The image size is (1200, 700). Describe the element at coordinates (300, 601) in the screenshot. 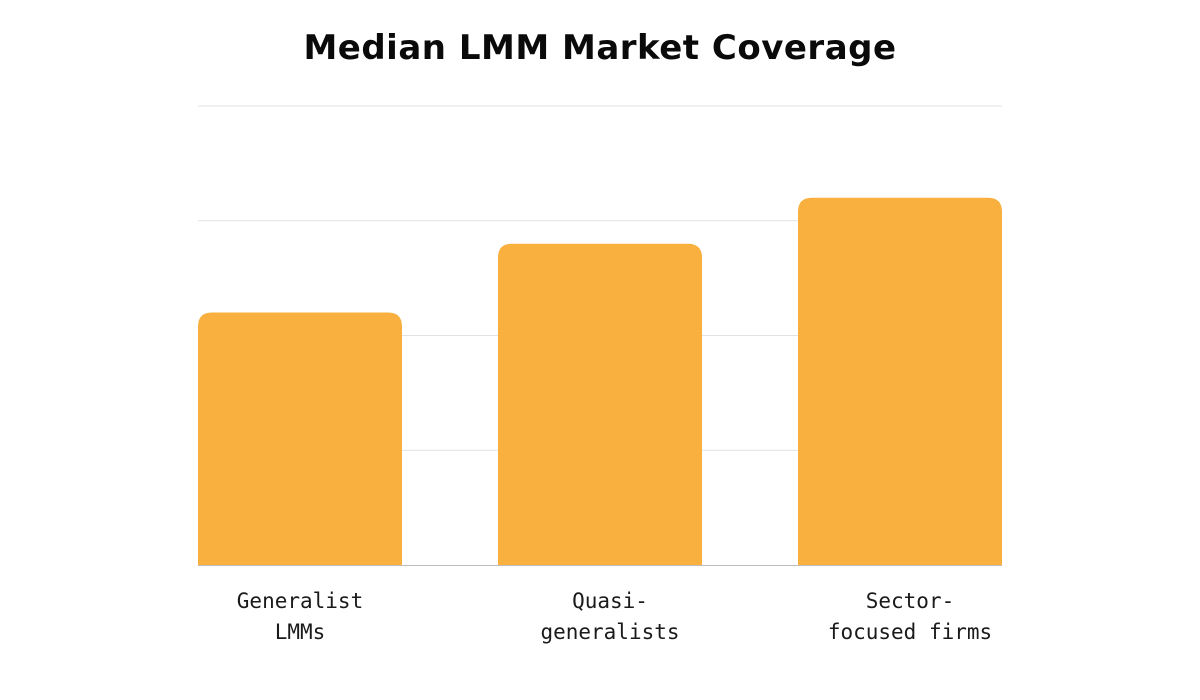

I see `x-tick-label-line: Generalist` at that location.